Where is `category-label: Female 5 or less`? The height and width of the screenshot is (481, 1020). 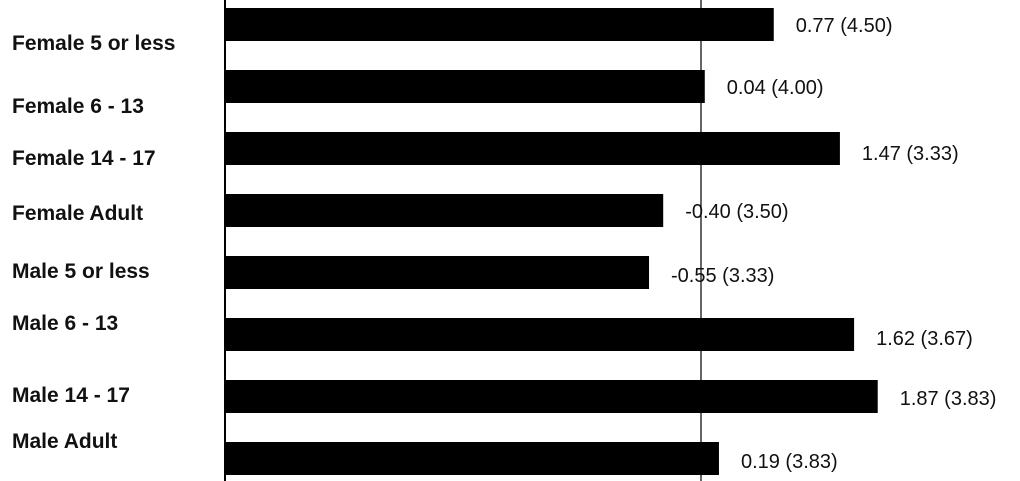
category-label: Female 5 or less is located at coordinates (93, 43).